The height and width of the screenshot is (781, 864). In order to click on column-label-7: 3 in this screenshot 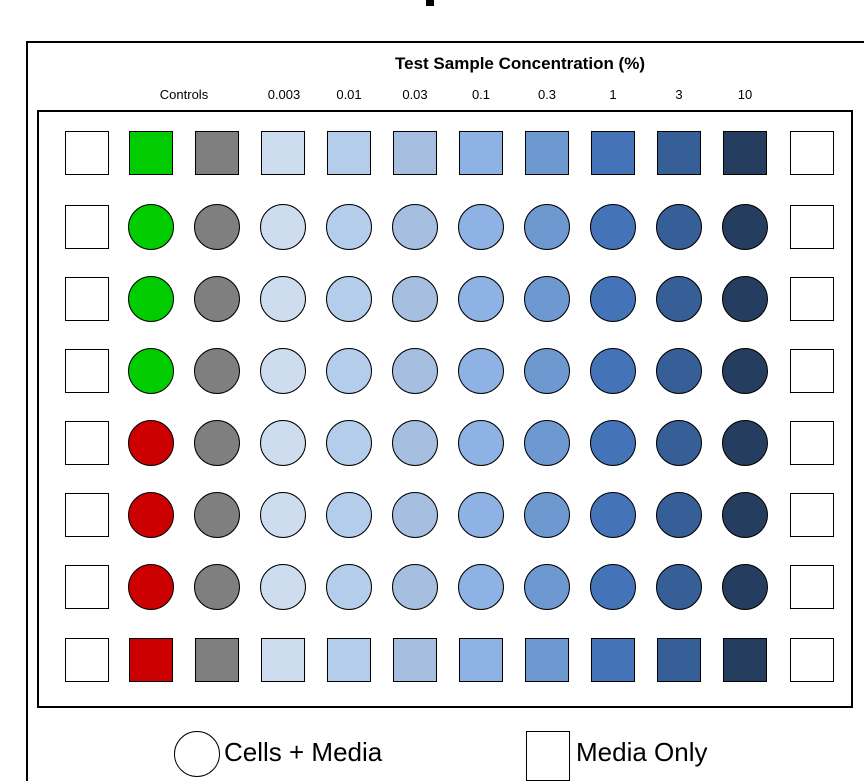, I will do `click(679, 94)`.